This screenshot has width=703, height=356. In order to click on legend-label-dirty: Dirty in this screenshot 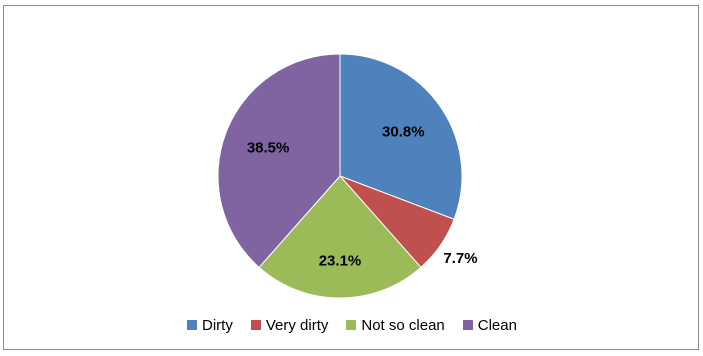, I will do `click(217, 325)`.